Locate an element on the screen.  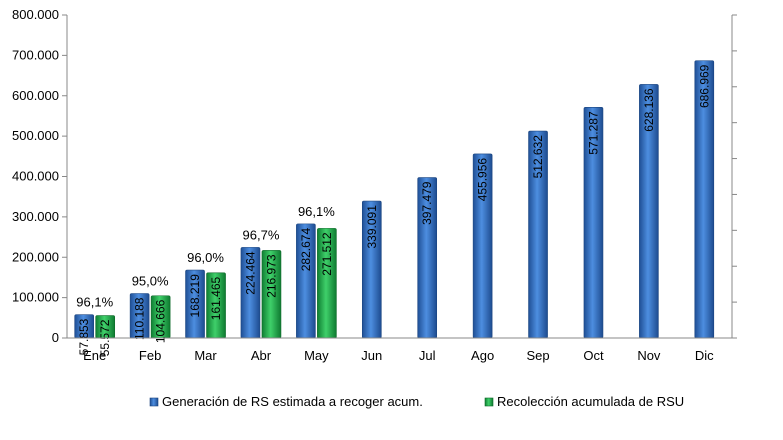
percent-label: 95,0% is located at coordinates (150, 281).